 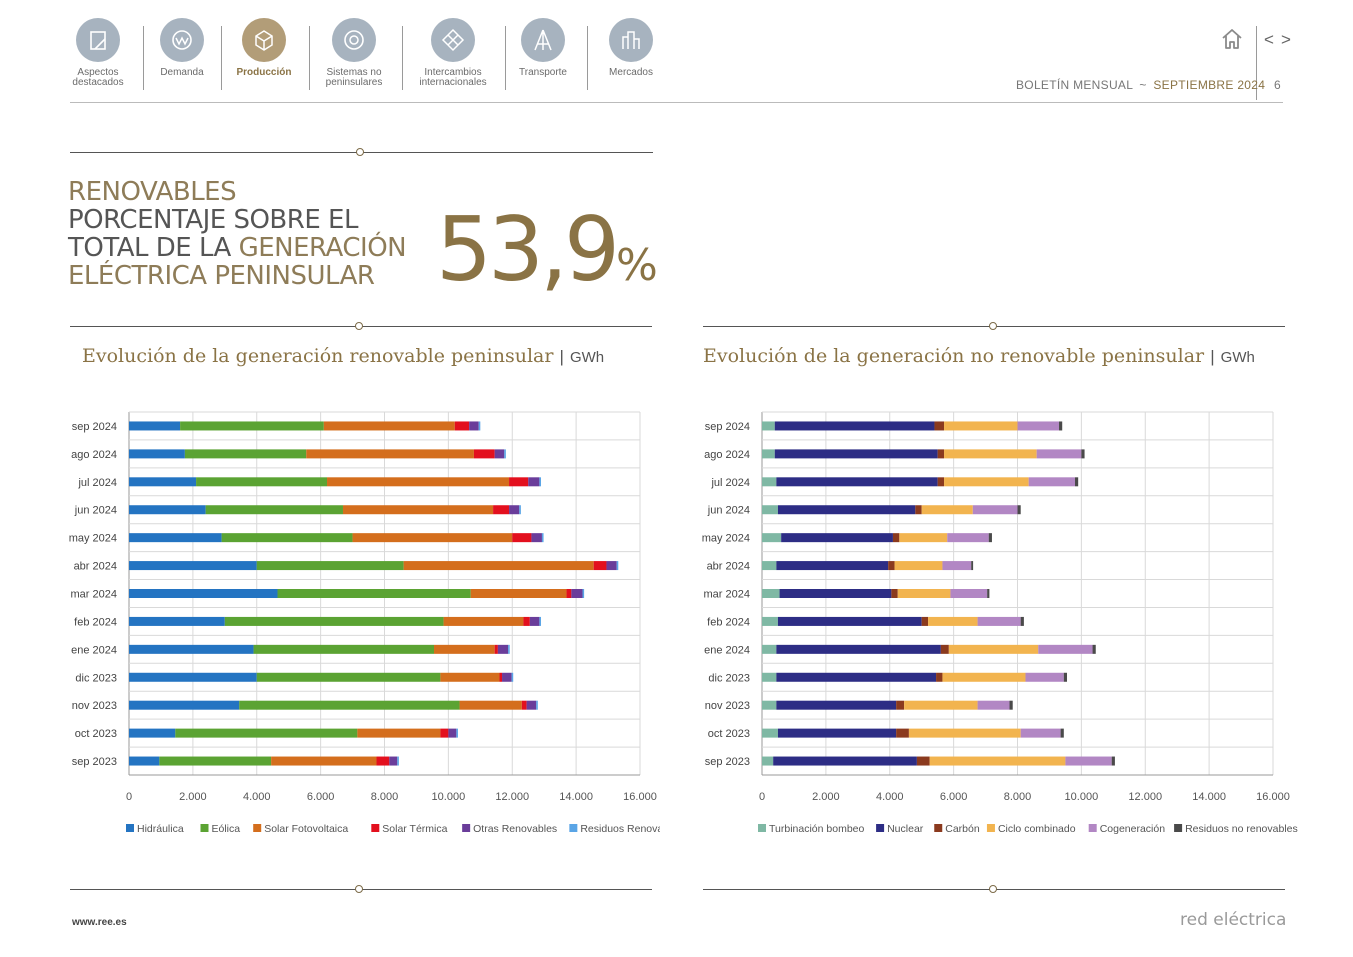 I want to click on next-page-button: >, so click(x=1286, y=39).